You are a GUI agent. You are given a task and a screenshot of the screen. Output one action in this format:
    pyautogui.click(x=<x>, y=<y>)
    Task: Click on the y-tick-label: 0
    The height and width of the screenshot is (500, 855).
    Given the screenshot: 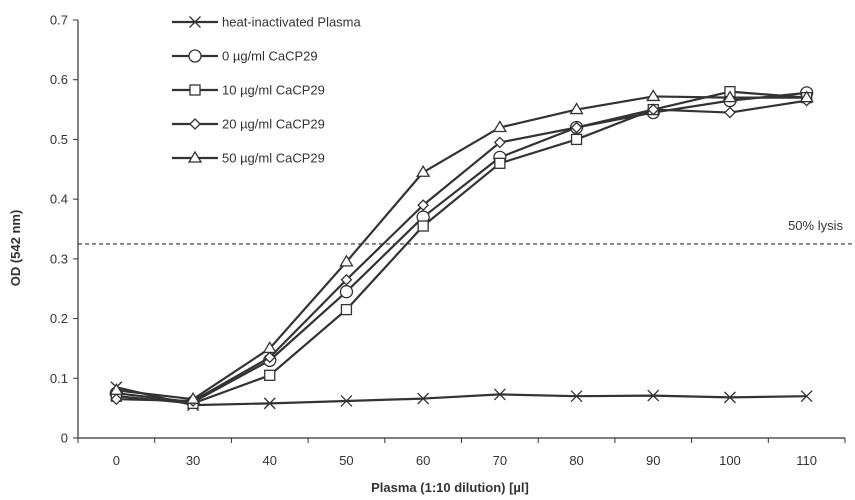 What is the action you would take?
    pyautogui.click(x=64, y=438)
    